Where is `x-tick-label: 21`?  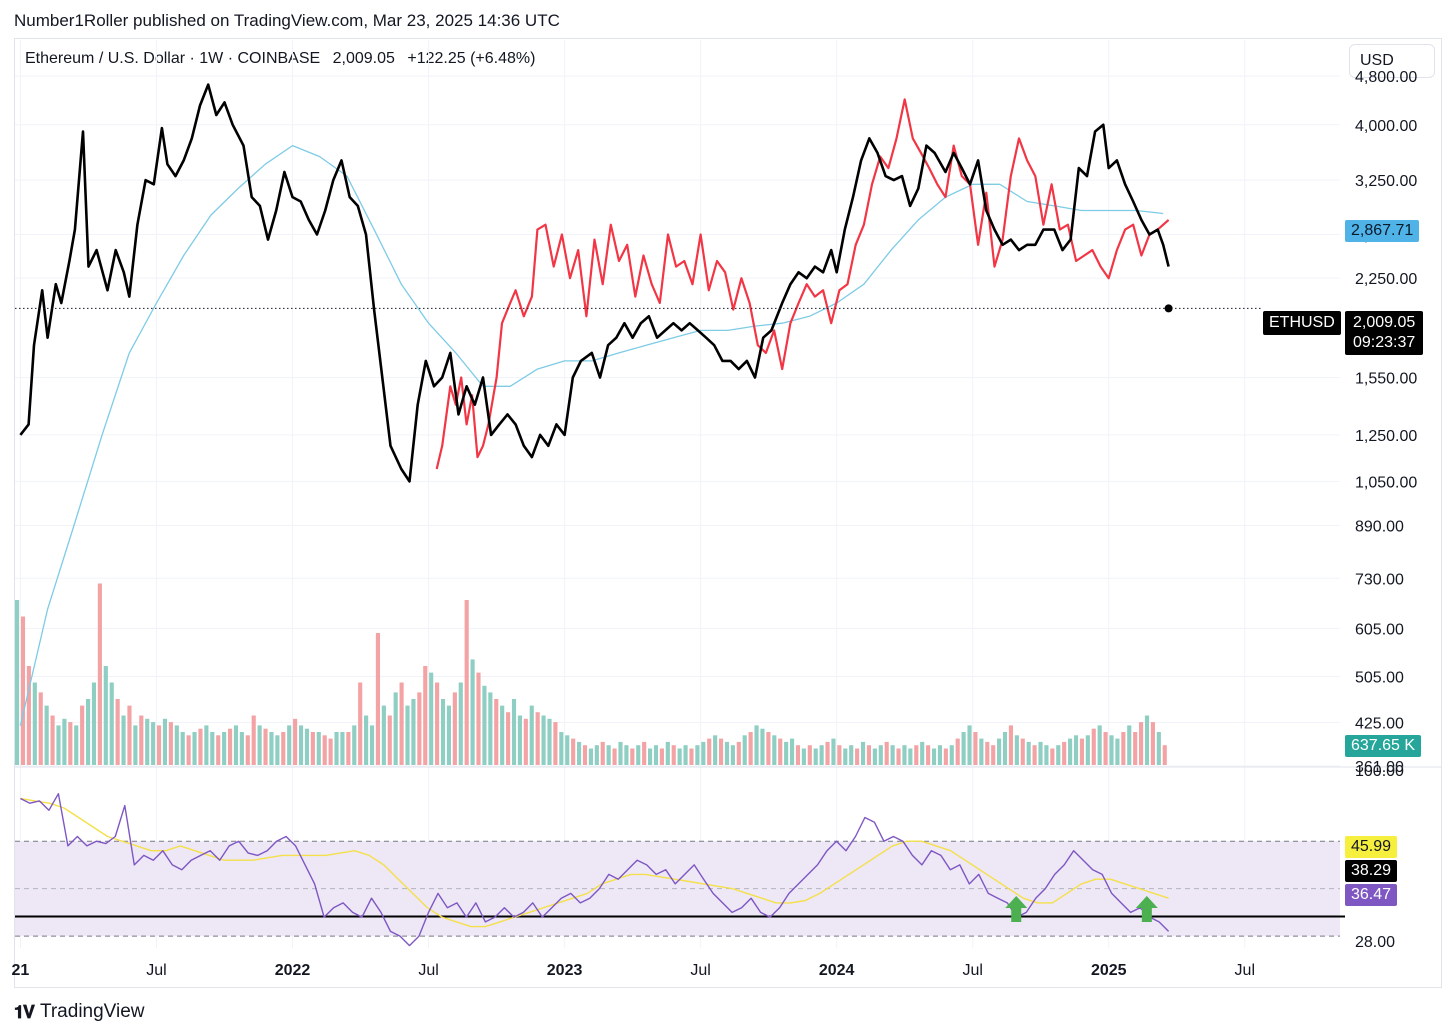 x-tick-label: 21 is located at coordinates (21, 970).